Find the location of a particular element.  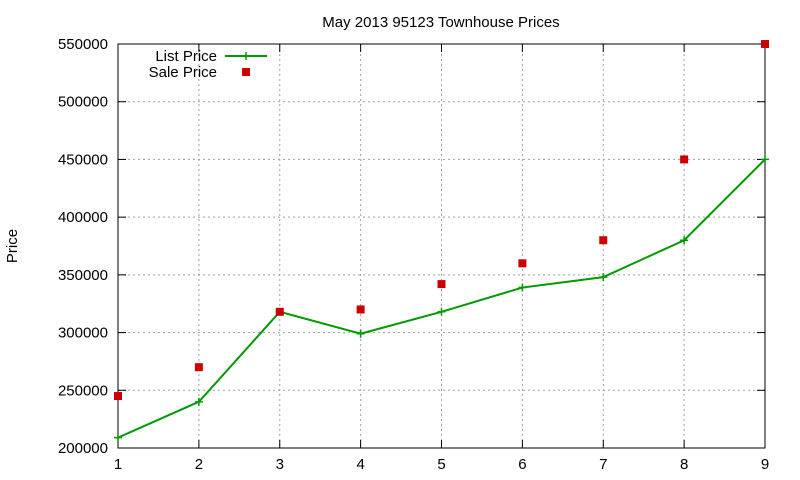

y-tick-label: 200000 is located at coordinates (83, 448).